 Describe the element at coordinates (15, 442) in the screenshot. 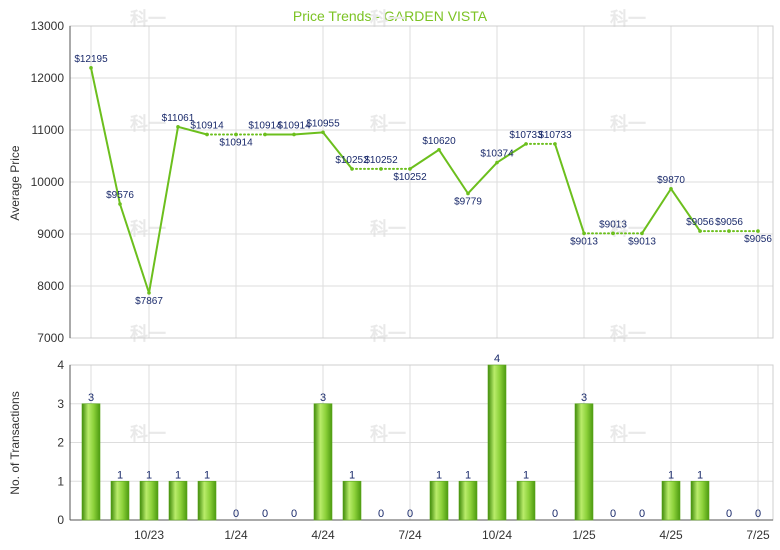

I see `transactions-axis-title: No. of Transactions` at that location.